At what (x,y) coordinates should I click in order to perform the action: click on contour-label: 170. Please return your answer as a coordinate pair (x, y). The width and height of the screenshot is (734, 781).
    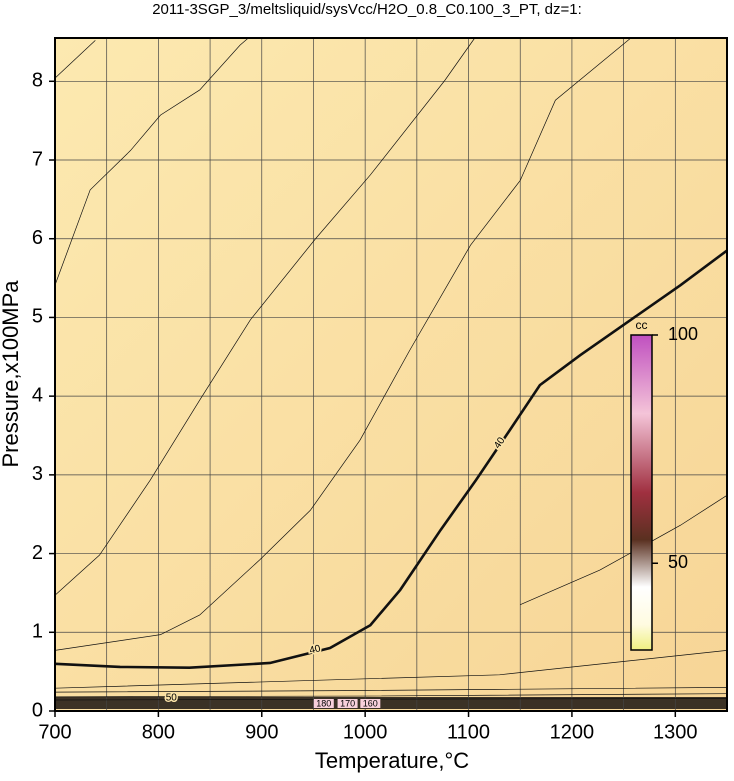
    Looking at the image, I should click on (347, 703).